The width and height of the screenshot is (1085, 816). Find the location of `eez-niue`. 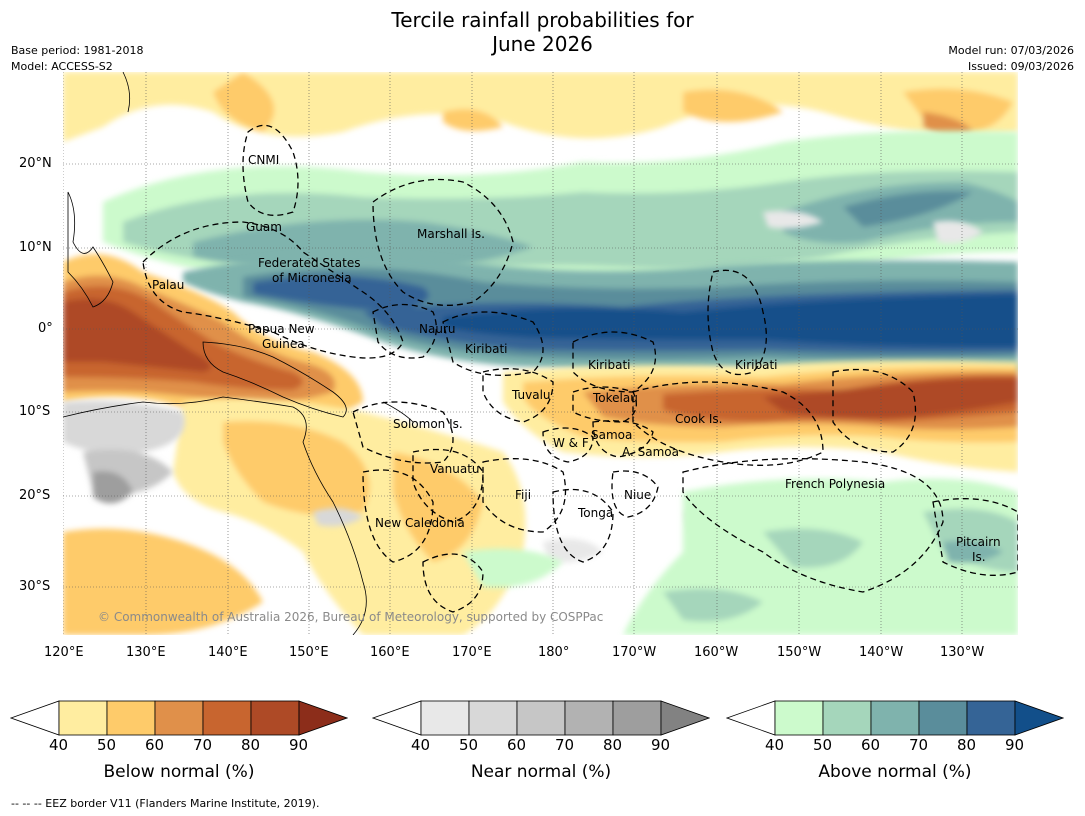

eez-niue is located at coordinates (635, 494).